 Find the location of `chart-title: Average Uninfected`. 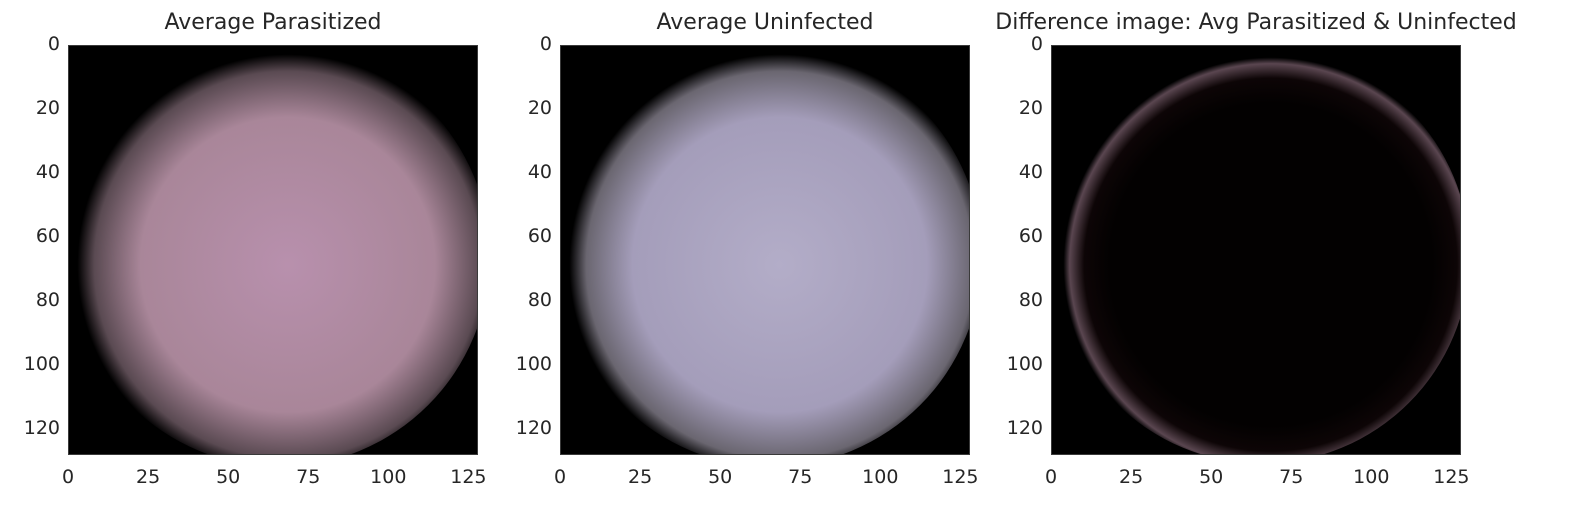

chart-title: Average Uninfected is located at coordinates (765, 22).